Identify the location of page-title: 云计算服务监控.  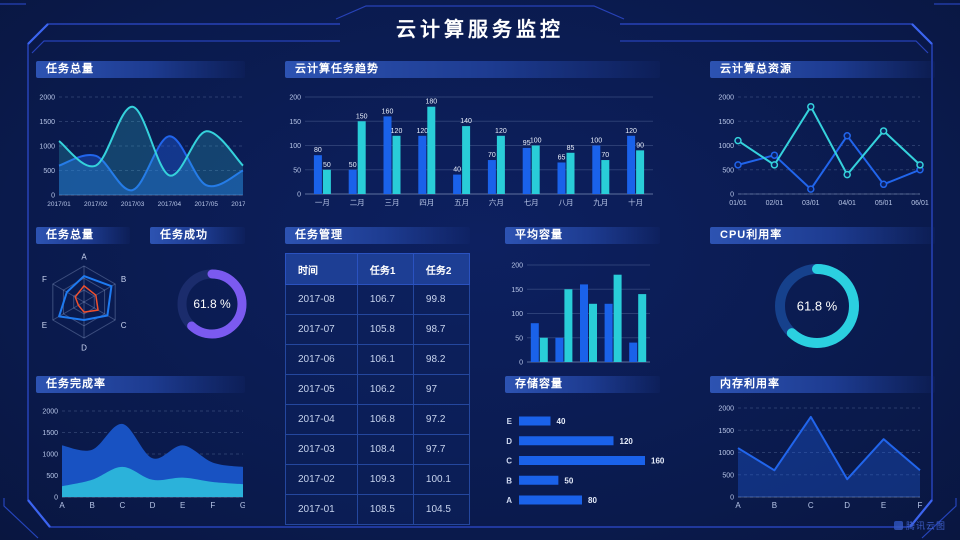
(480, 30).